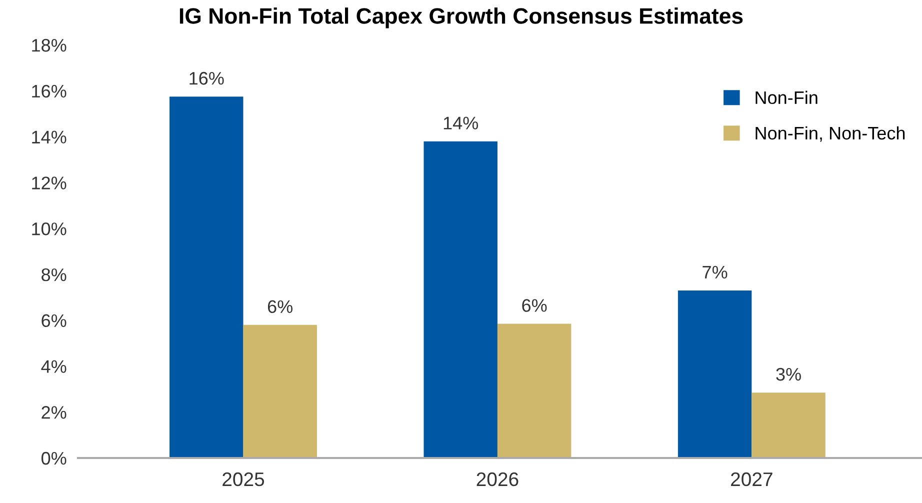 This screenshot has width=922, height=503. I want to click on data-label: 16%, so click(207, 78).